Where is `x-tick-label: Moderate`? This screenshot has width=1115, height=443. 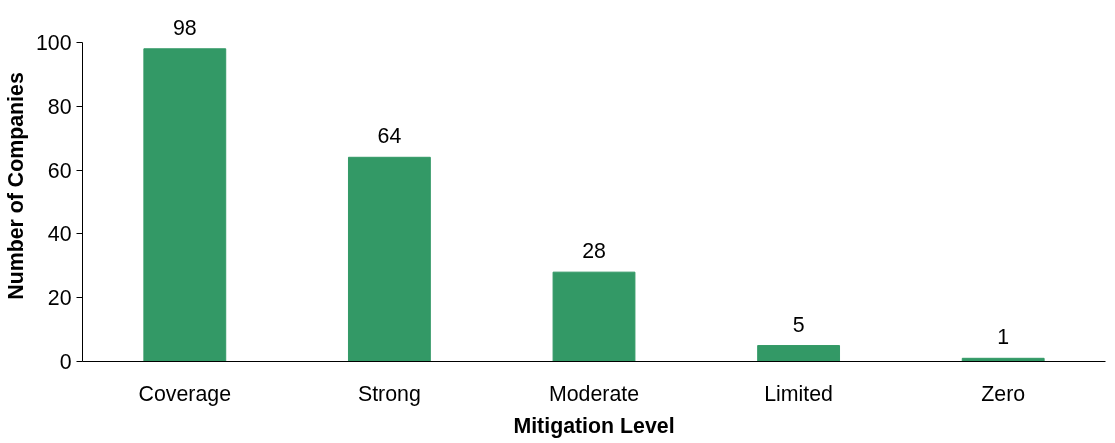
x-tick-label: Moderate is located at coordinates (594, 393).